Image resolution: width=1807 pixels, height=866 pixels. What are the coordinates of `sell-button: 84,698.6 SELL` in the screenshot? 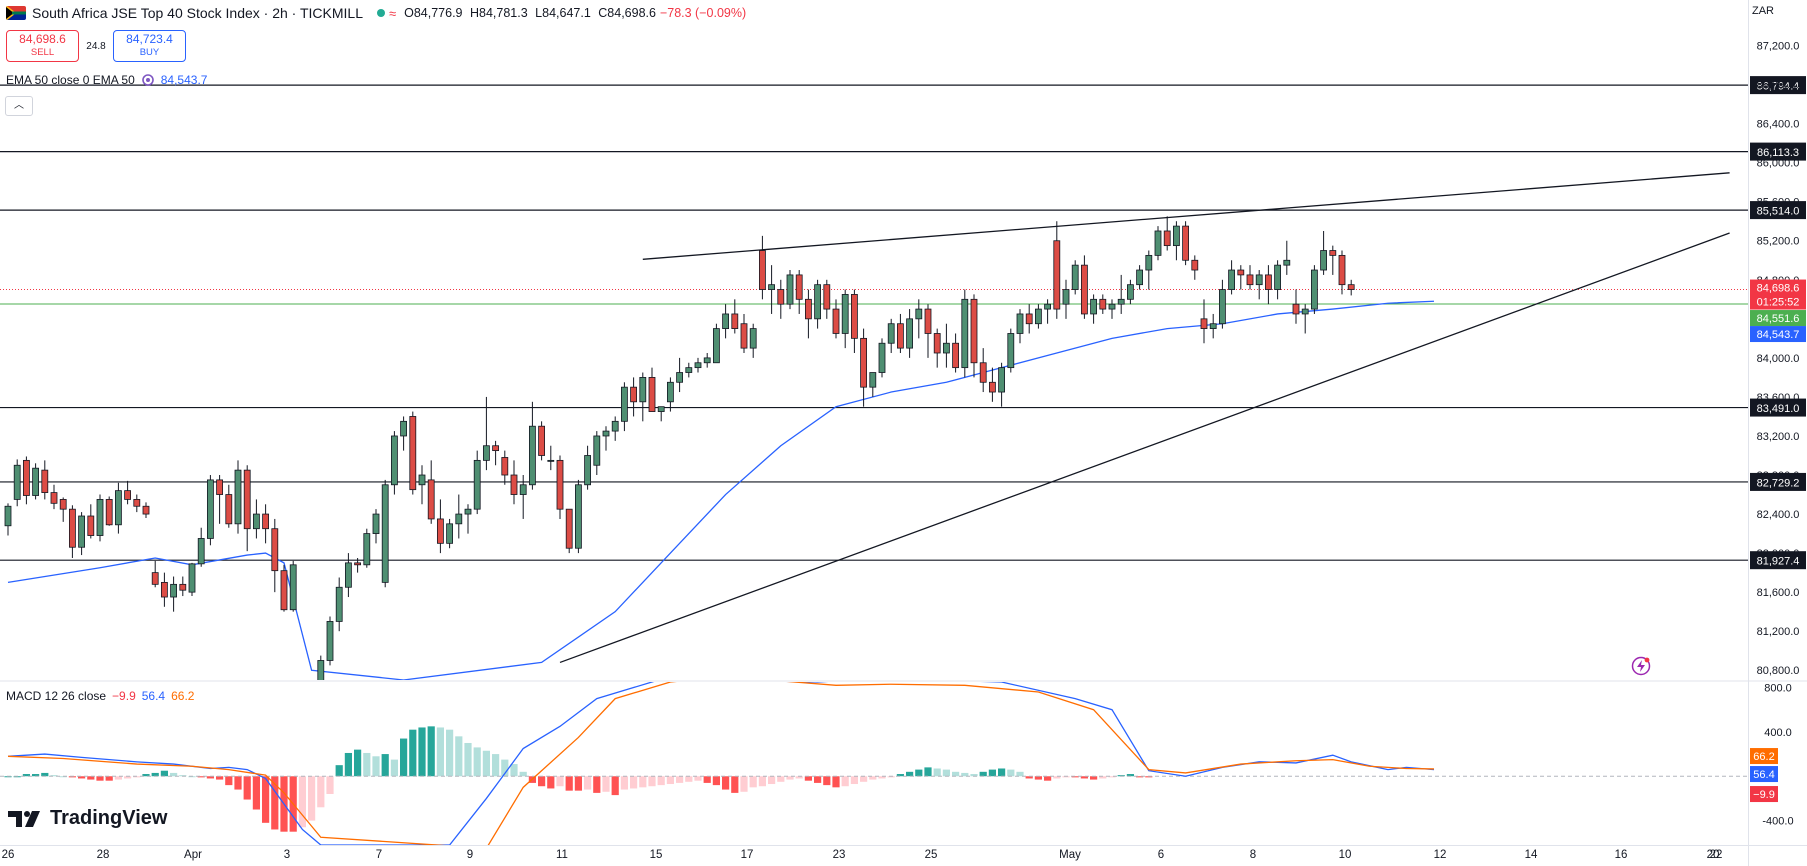 It's located at (42, 46).